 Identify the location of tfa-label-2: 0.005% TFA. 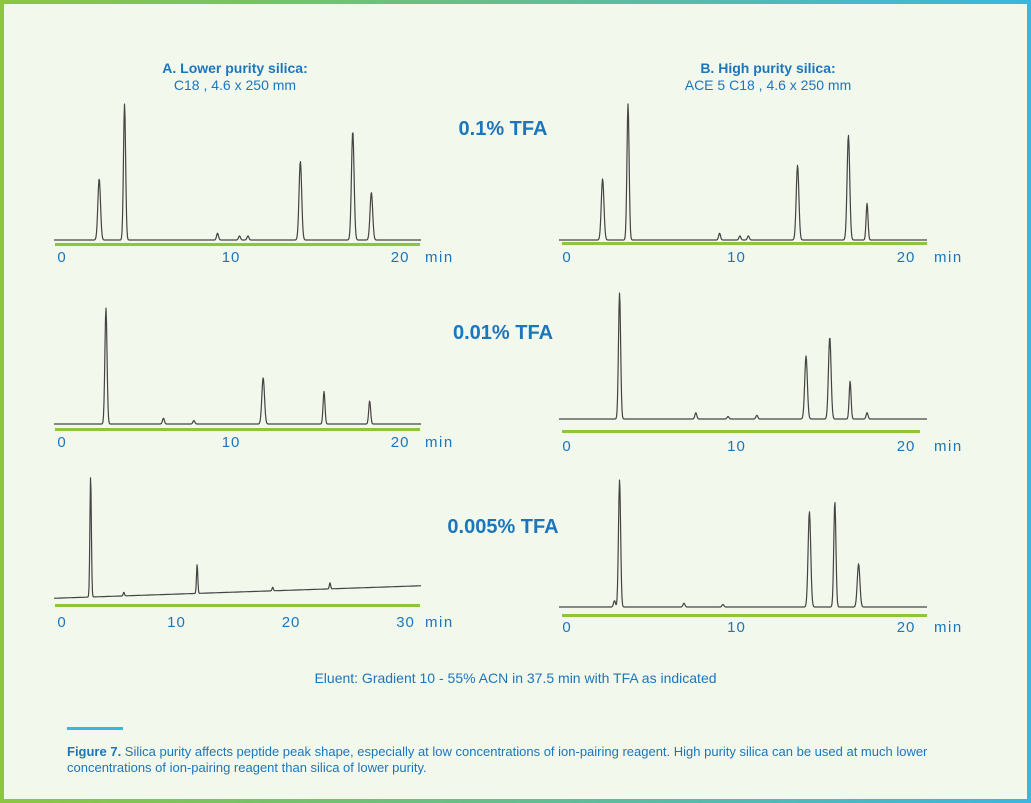
(503, 527).